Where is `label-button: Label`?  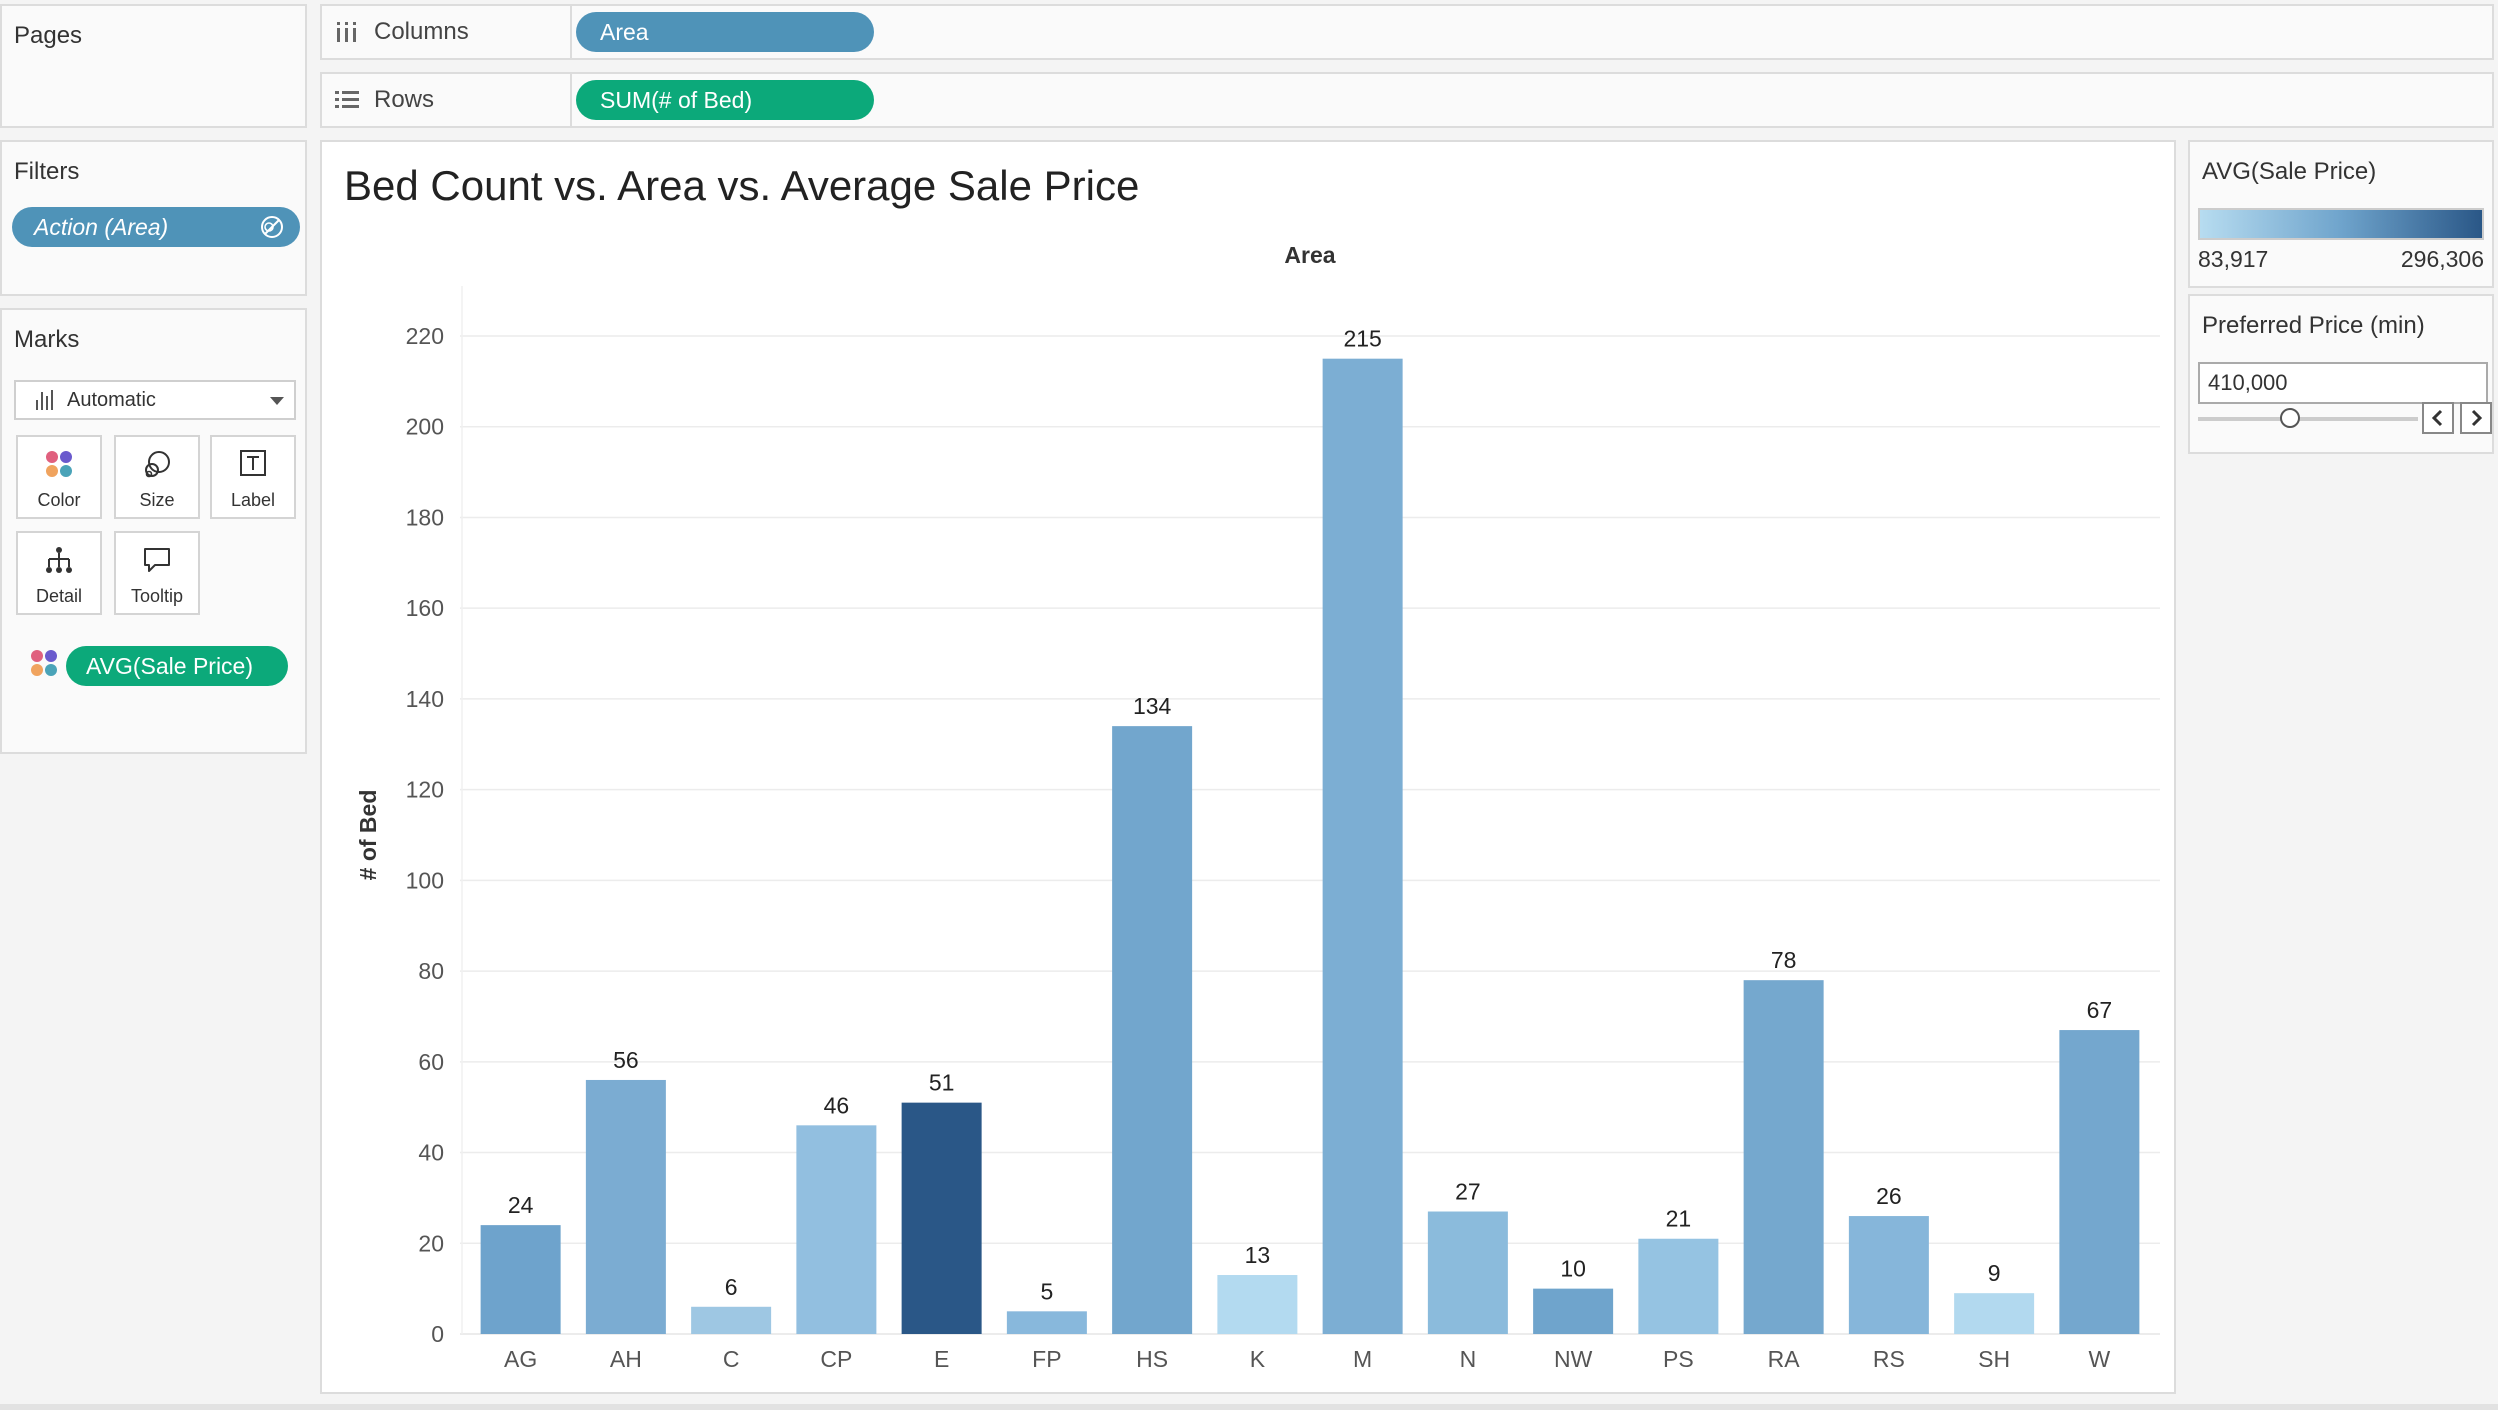 label-button: Label is located at coordinates (253, 477).